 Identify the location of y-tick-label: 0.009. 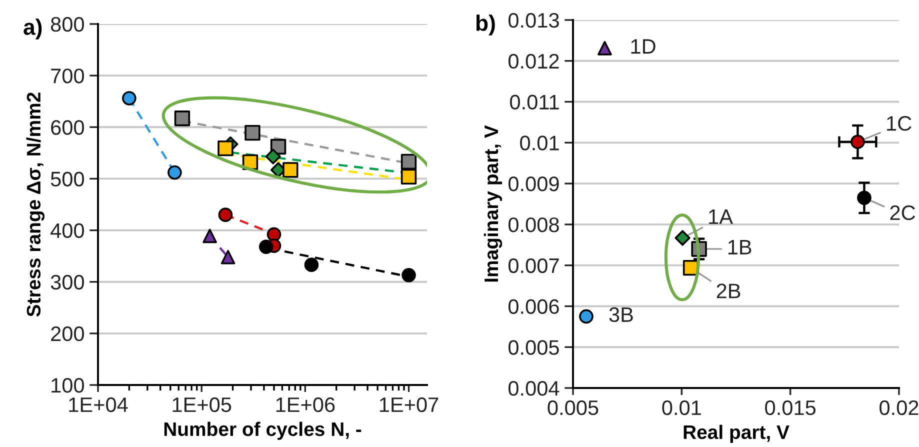
(533, 184).